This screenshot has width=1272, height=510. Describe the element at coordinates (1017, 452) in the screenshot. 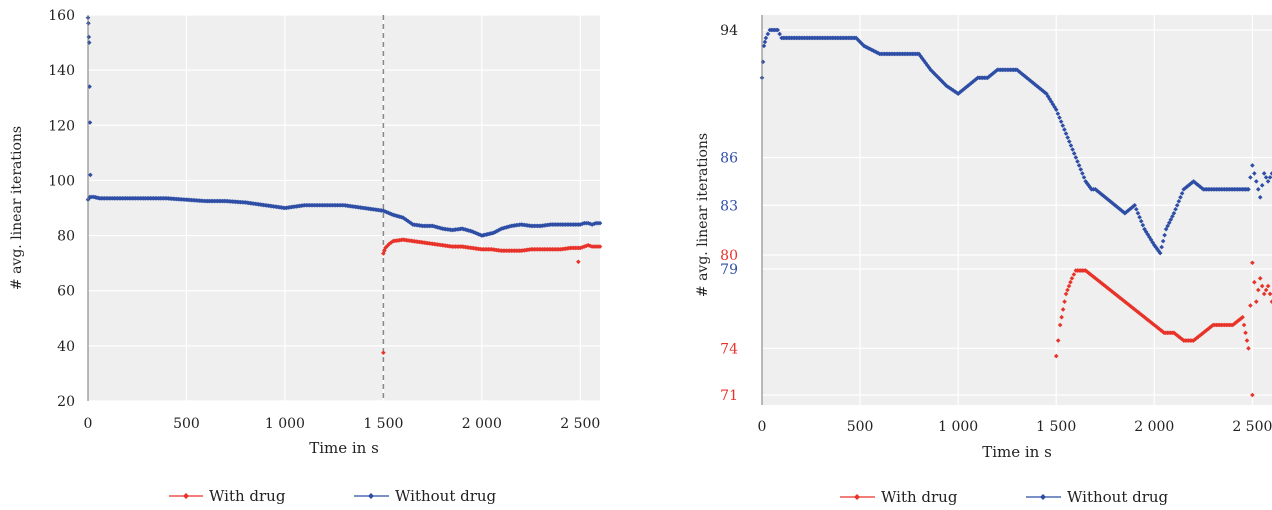

I see `x-axis-label-right: Time in s` at that location.